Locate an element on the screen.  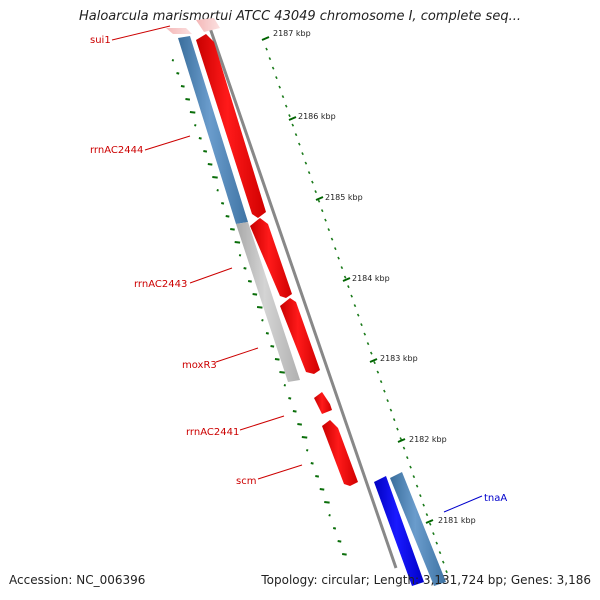
feature-block-steel is located at coordinates (213, 130).